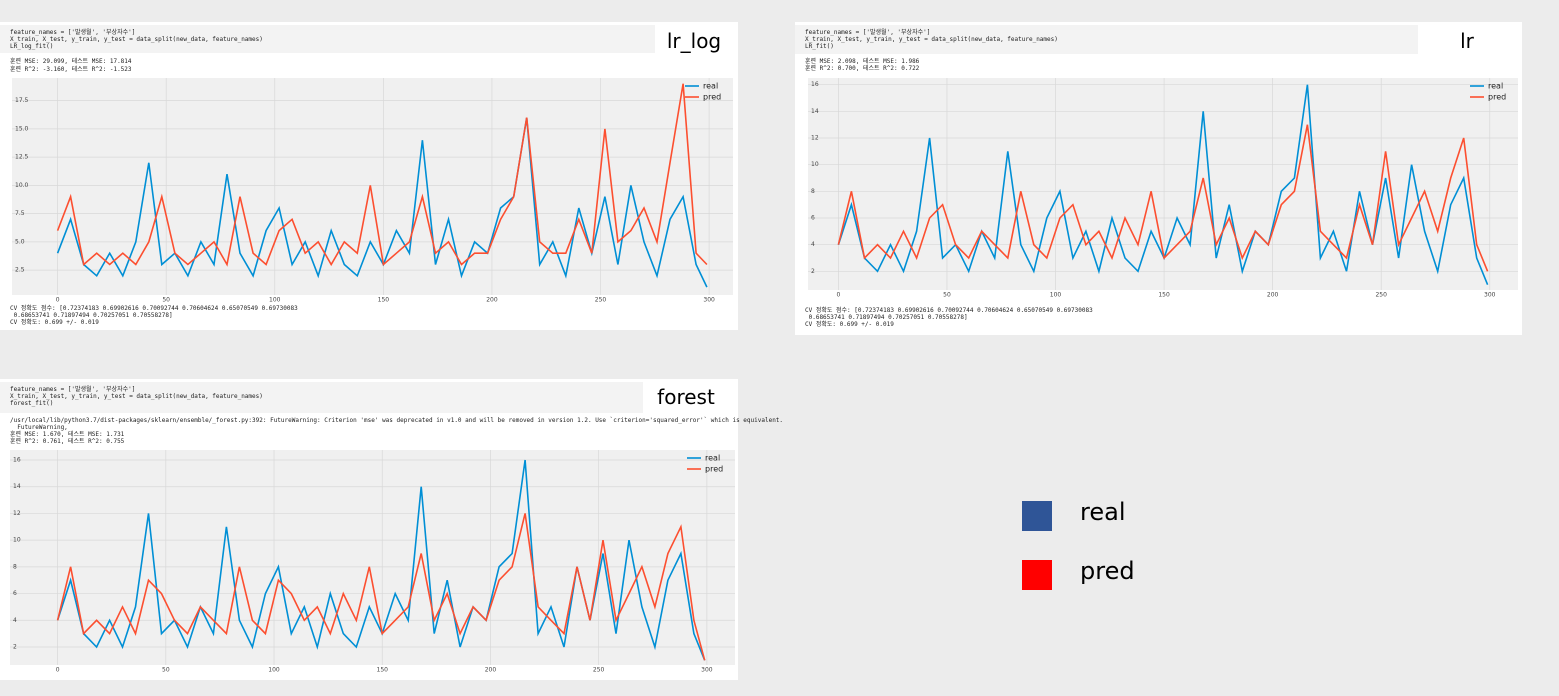  I want to click on output-line: 훈련 R^2: 0.700, 테스트 R^2: 0.722, so click(862, 68).